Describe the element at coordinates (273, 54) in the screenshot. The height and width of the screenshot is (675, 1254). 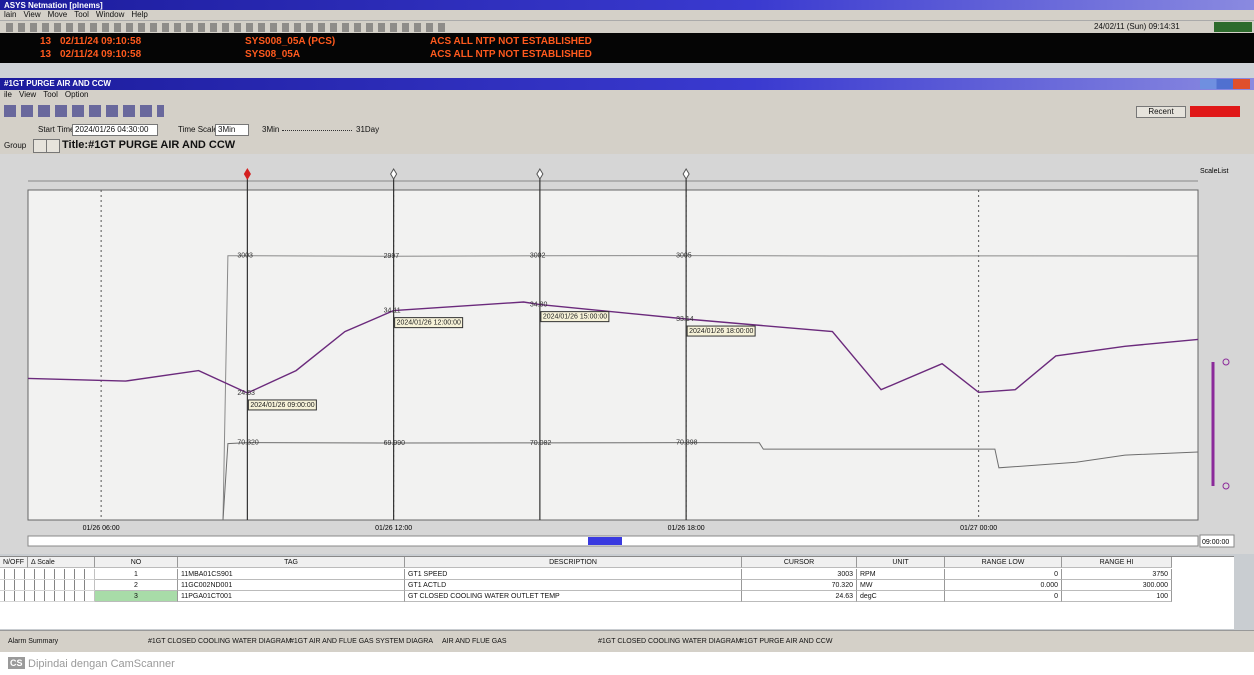
I see `alarm-source: SYS08_05A` at that location.